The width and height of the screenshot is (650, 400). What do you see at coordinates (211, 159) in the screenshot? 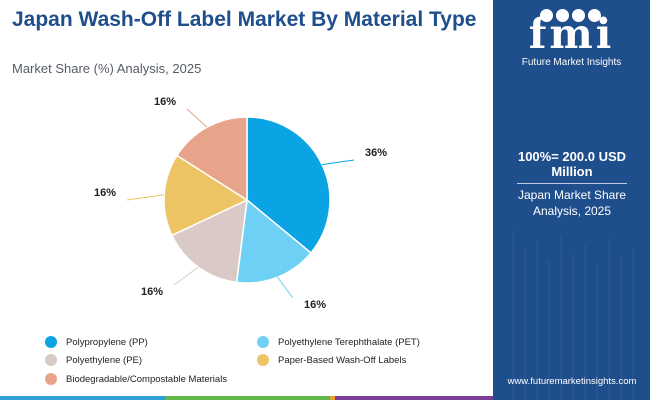
I see `pie-slice-biodegradable` at bounding box center [211, 159].